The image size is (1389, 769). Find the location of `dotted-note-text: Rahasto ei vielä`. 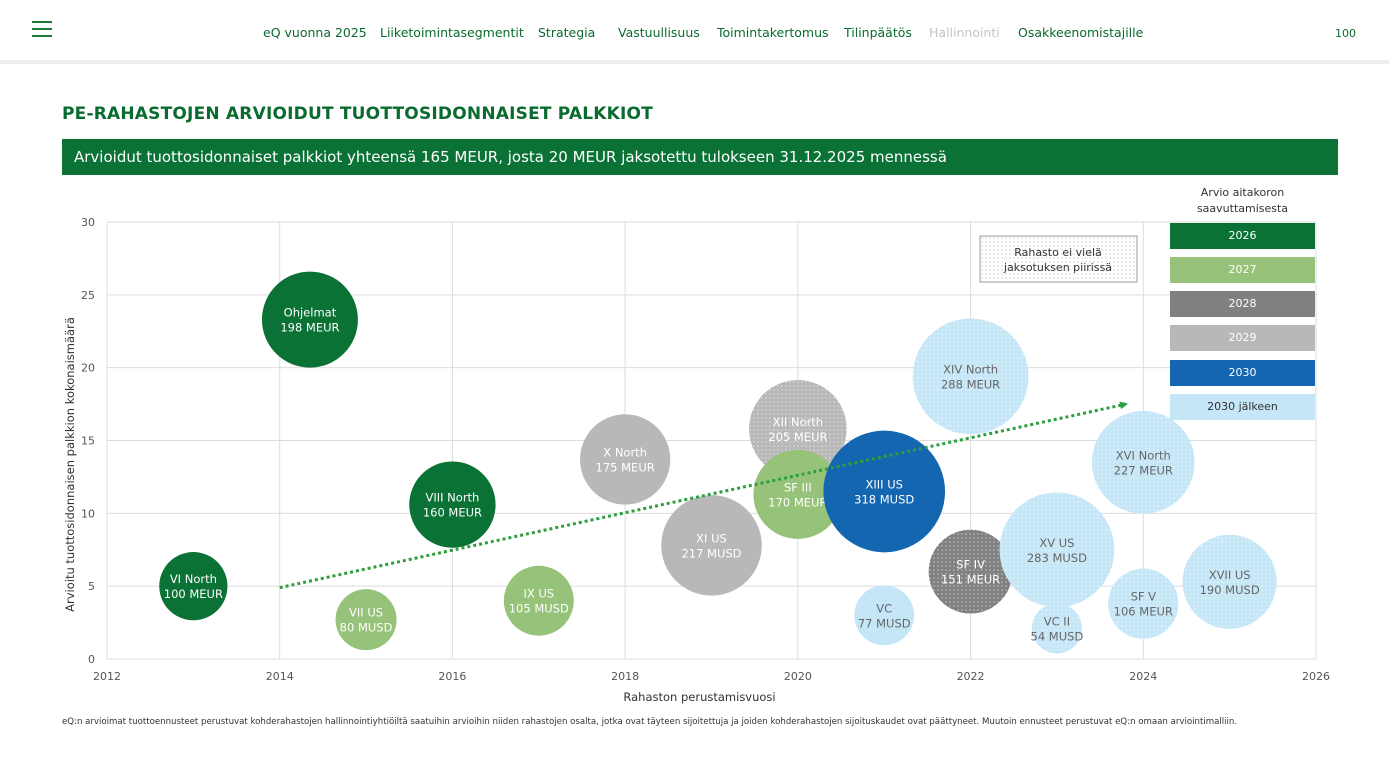

dotted-note-text: Rahasto ei vielä is located at coordinates (1058, 252).